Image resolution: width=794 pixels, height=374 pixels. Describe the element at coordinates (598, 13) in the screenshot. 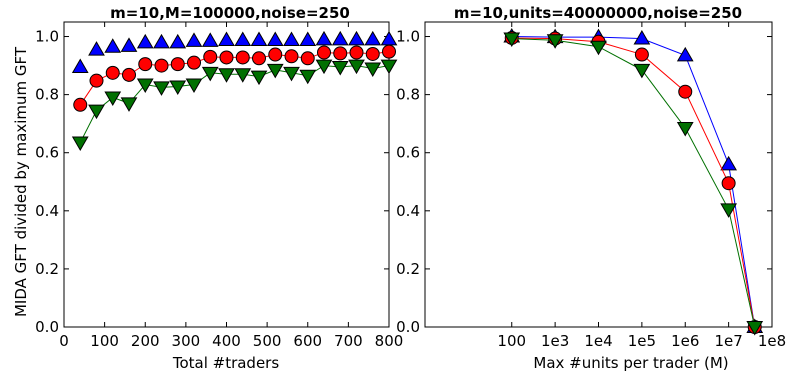

I see `chart-right-title: m=10,units=40000000,noise=250` at that location.